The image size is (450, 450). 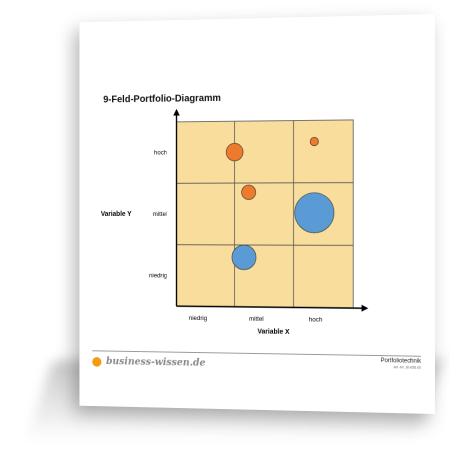 I want to click on document-type: Portfoliotechnik, so click(x=401, y=361).